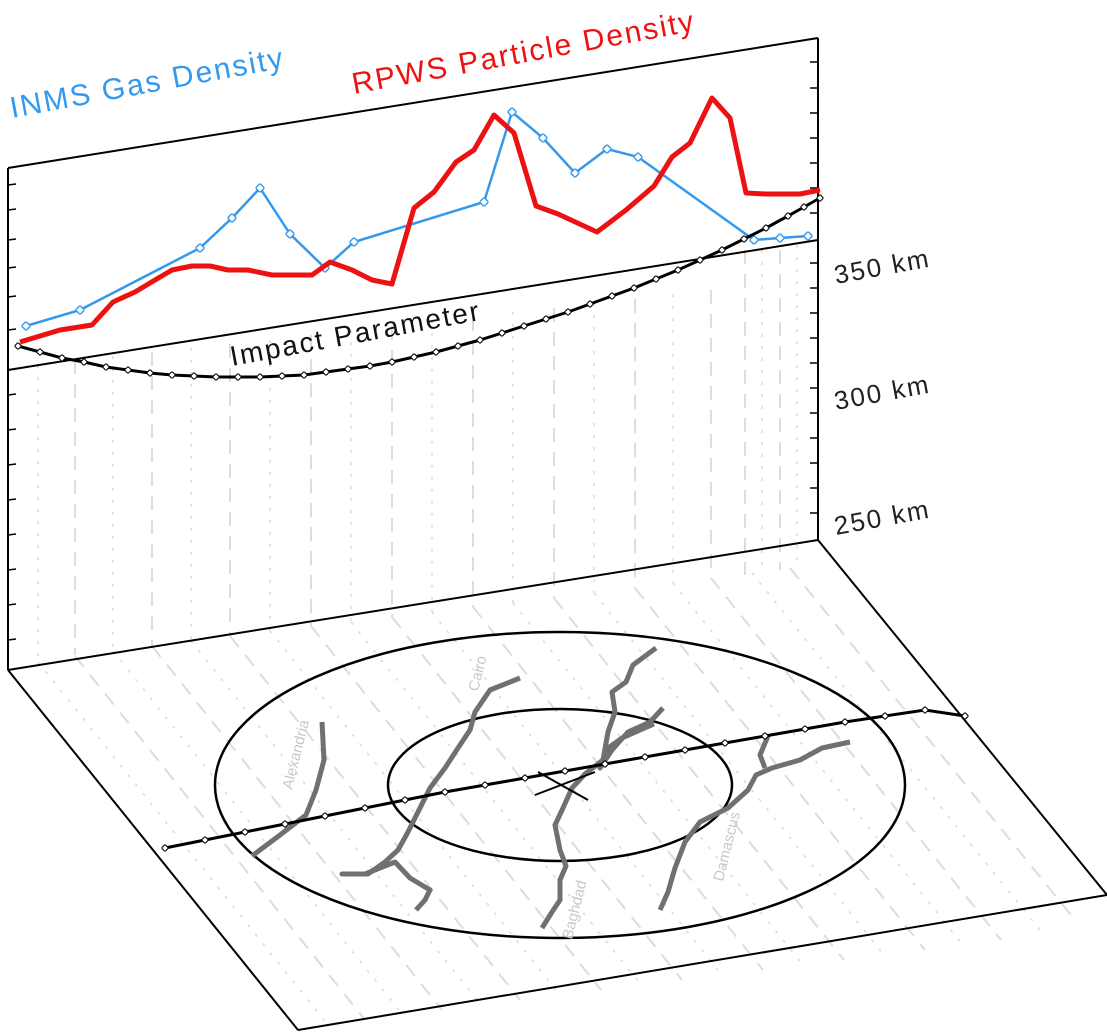 The image size is (1107, 1034). Describe the element at coordinates (962, 717) in the screenshot. I see `floor-right-edge` at that location.